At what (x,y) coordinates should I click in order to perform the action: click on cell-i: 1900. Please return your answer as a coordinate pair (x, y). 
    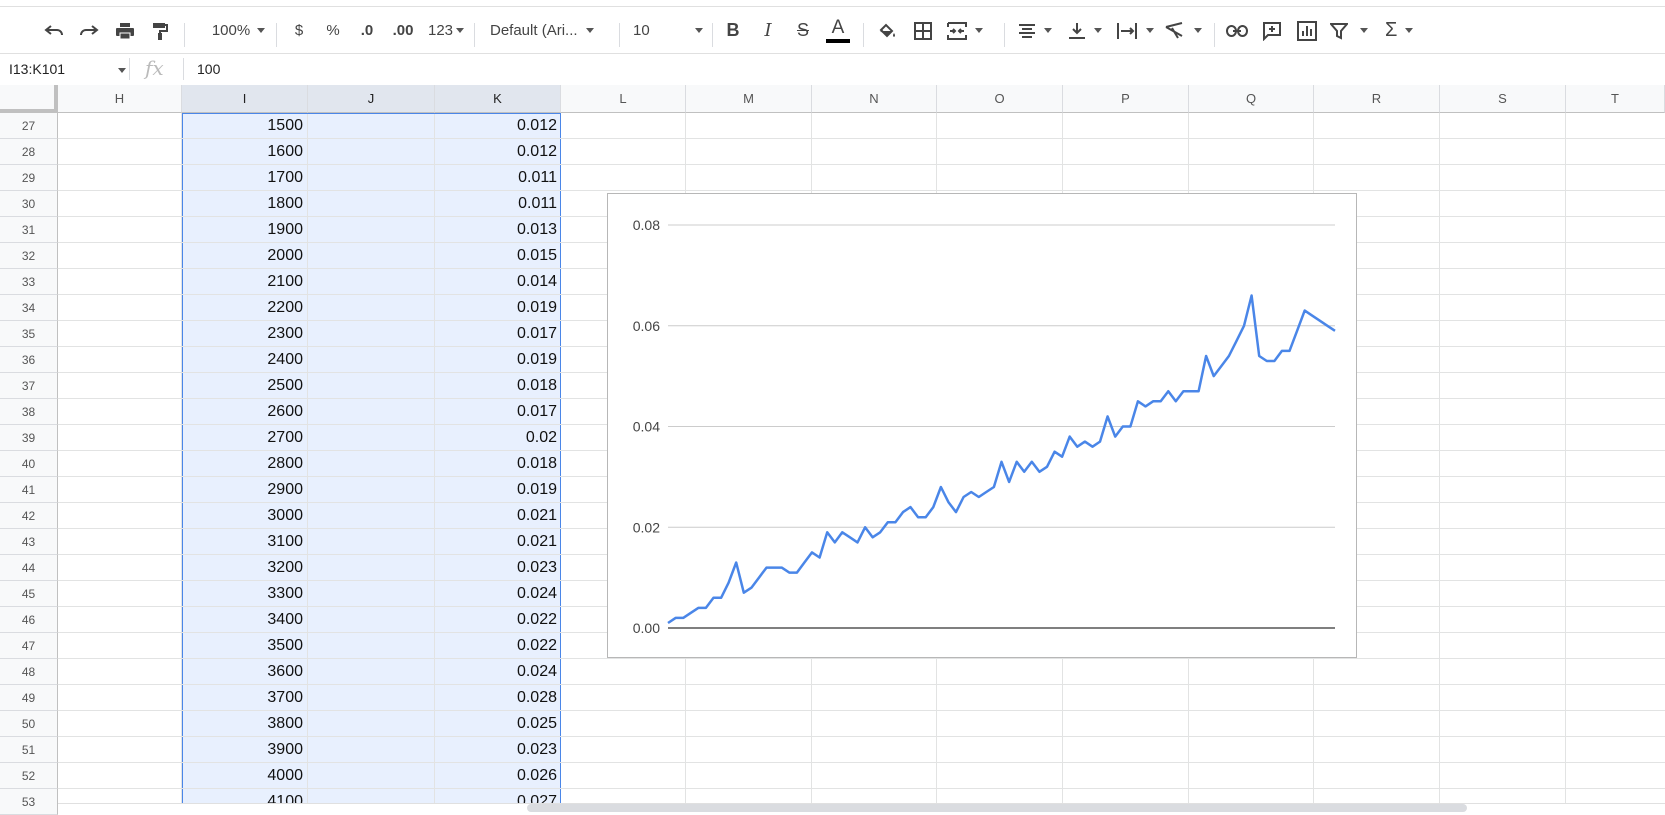
    Looking at the image, I should click on (285, 229).